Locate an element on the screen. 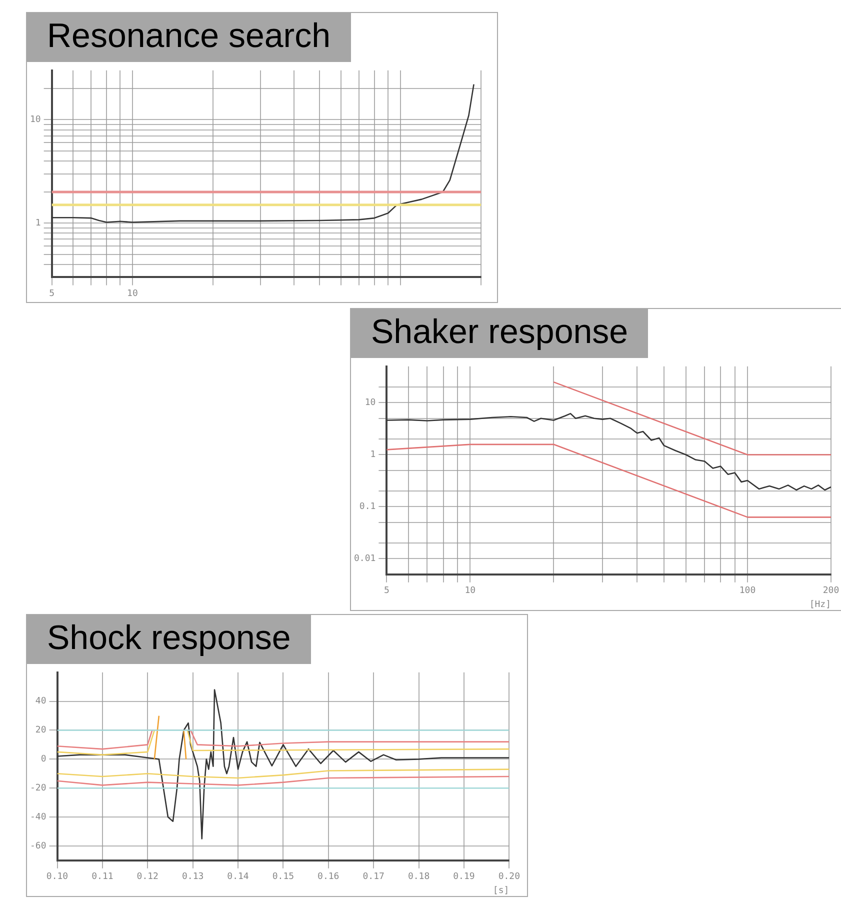  y-tick-label: -20 is located at coordinates (38, 788).